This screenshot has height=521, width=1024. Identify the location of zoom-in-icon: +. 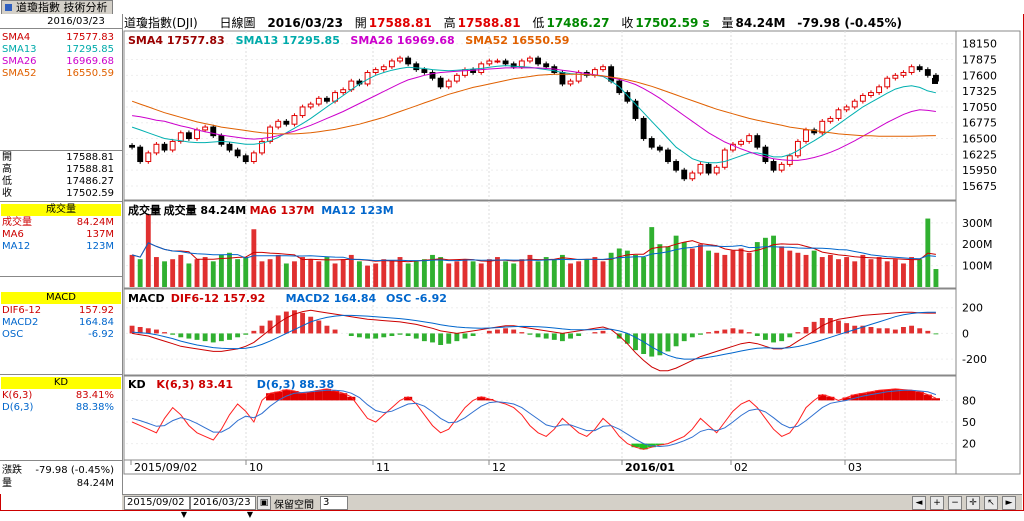
(937, 503).